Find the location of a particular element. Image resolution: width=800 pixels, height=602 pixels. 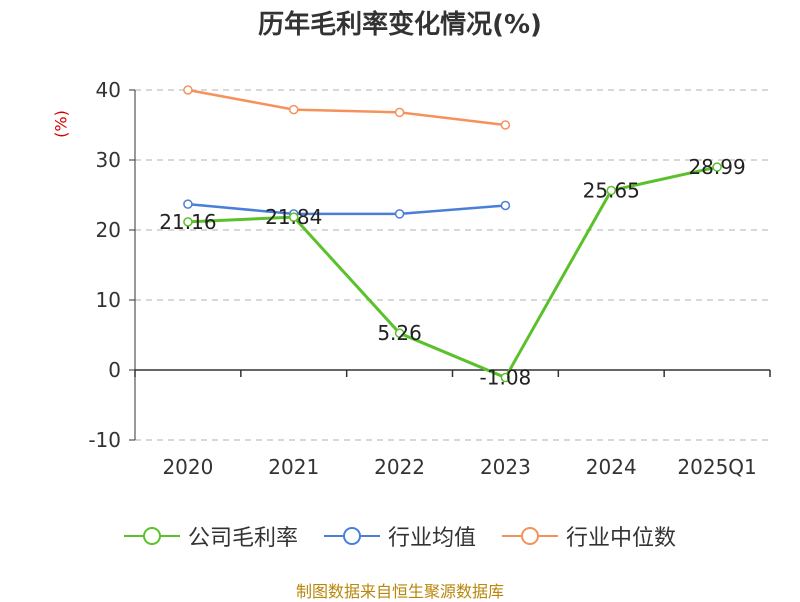

data-label: 28.99 is located at coordinates (716, 167).